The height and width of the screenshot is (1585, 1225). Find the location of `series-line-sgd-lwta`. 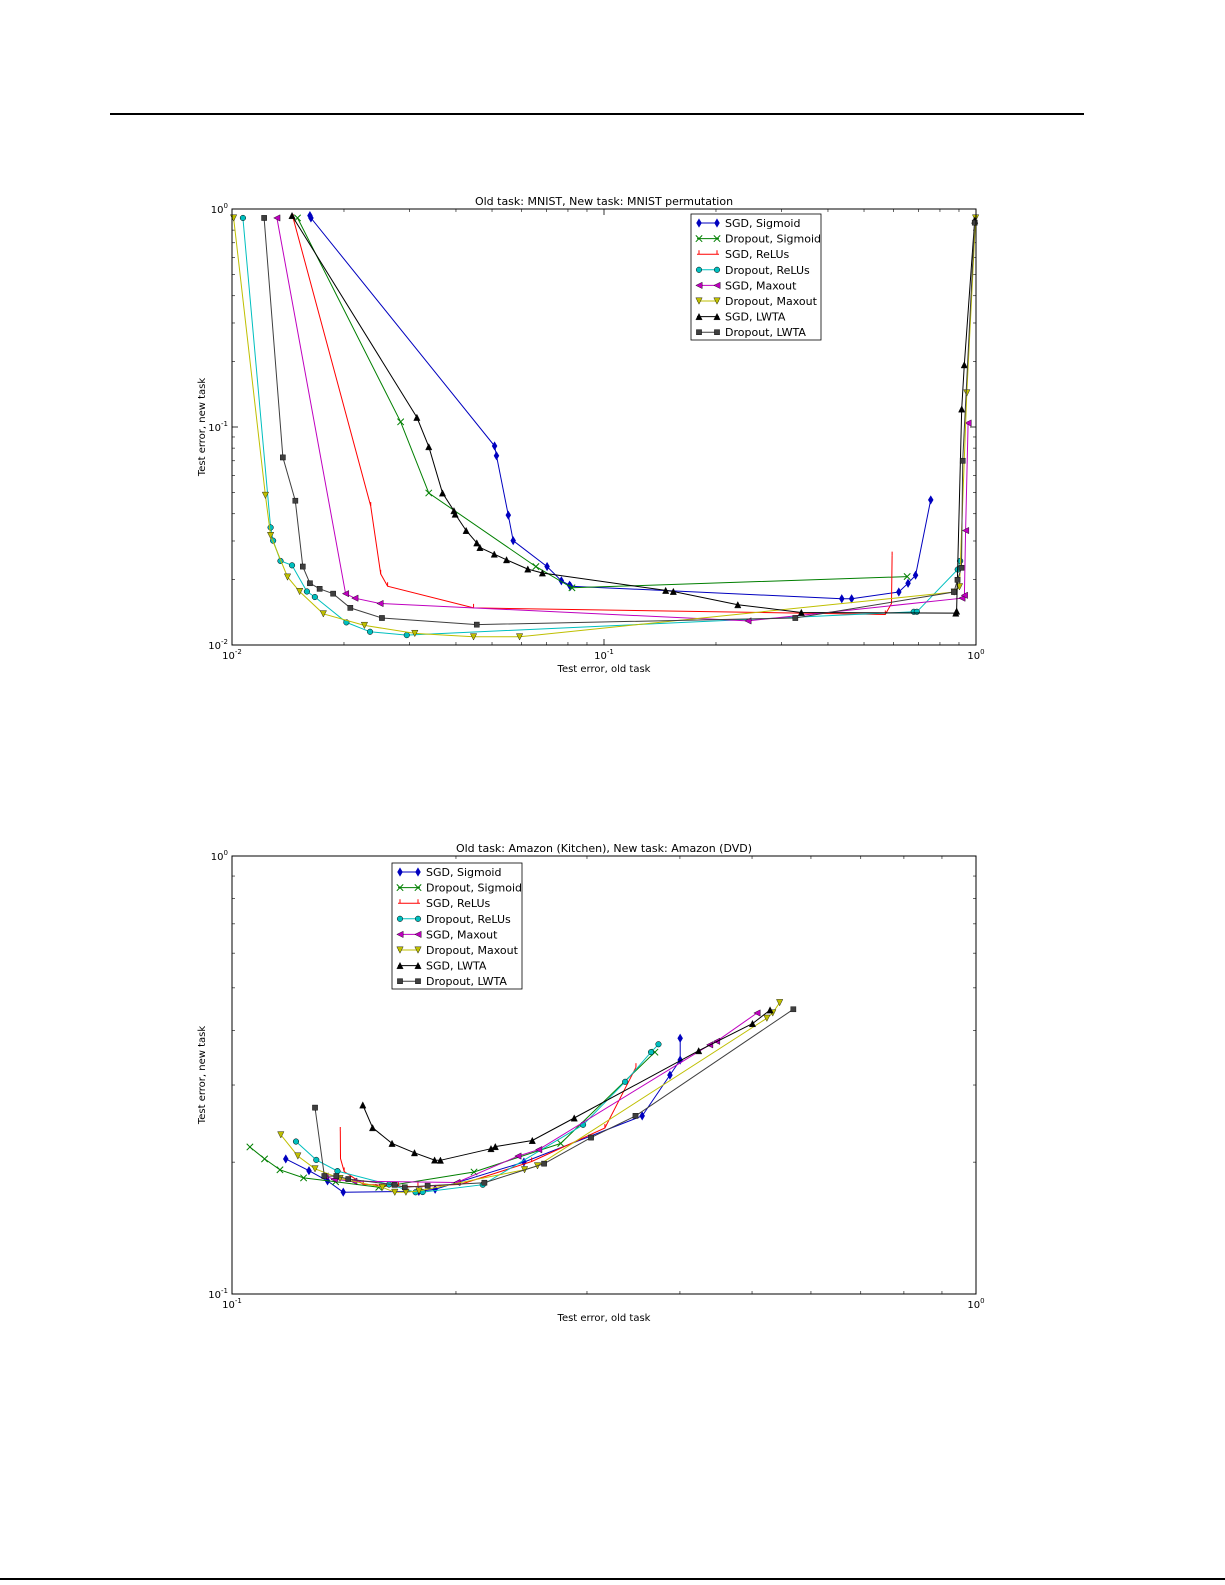

series-line-sgd-lwta is located at coordinates (633, 414).